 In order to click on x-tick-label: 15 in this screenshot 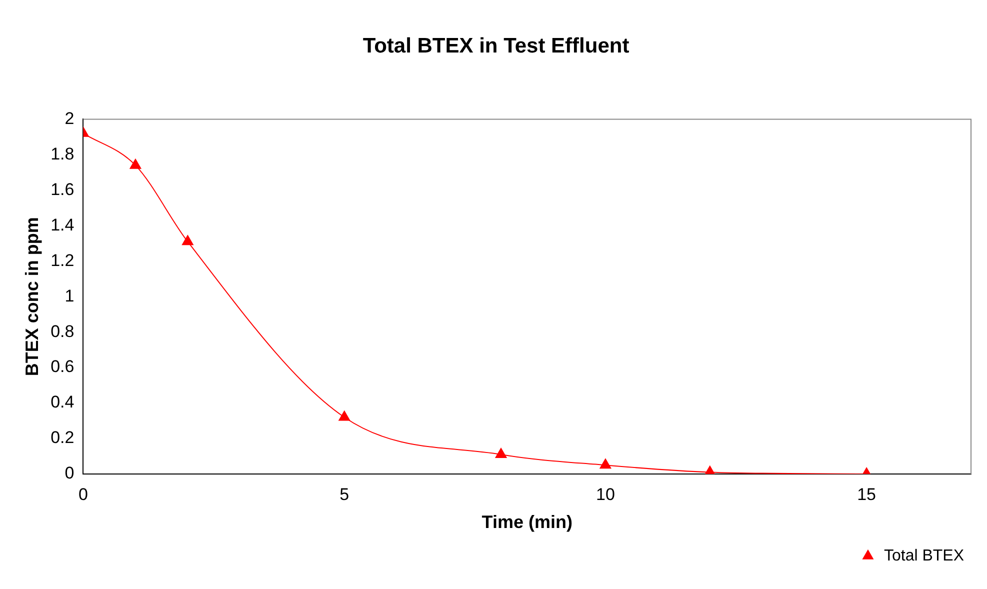, I will do `click(866, 494)`.